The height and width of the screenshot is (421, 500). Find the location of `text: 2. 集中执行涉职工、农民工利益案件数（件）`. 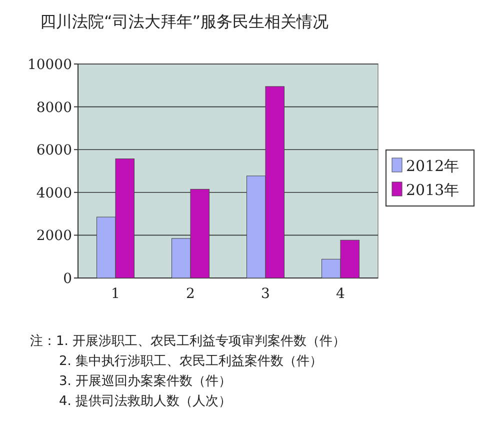

text: 2. 集中执行涉职工、农民工利益案件数（件） is located at coordinates (191, 361).